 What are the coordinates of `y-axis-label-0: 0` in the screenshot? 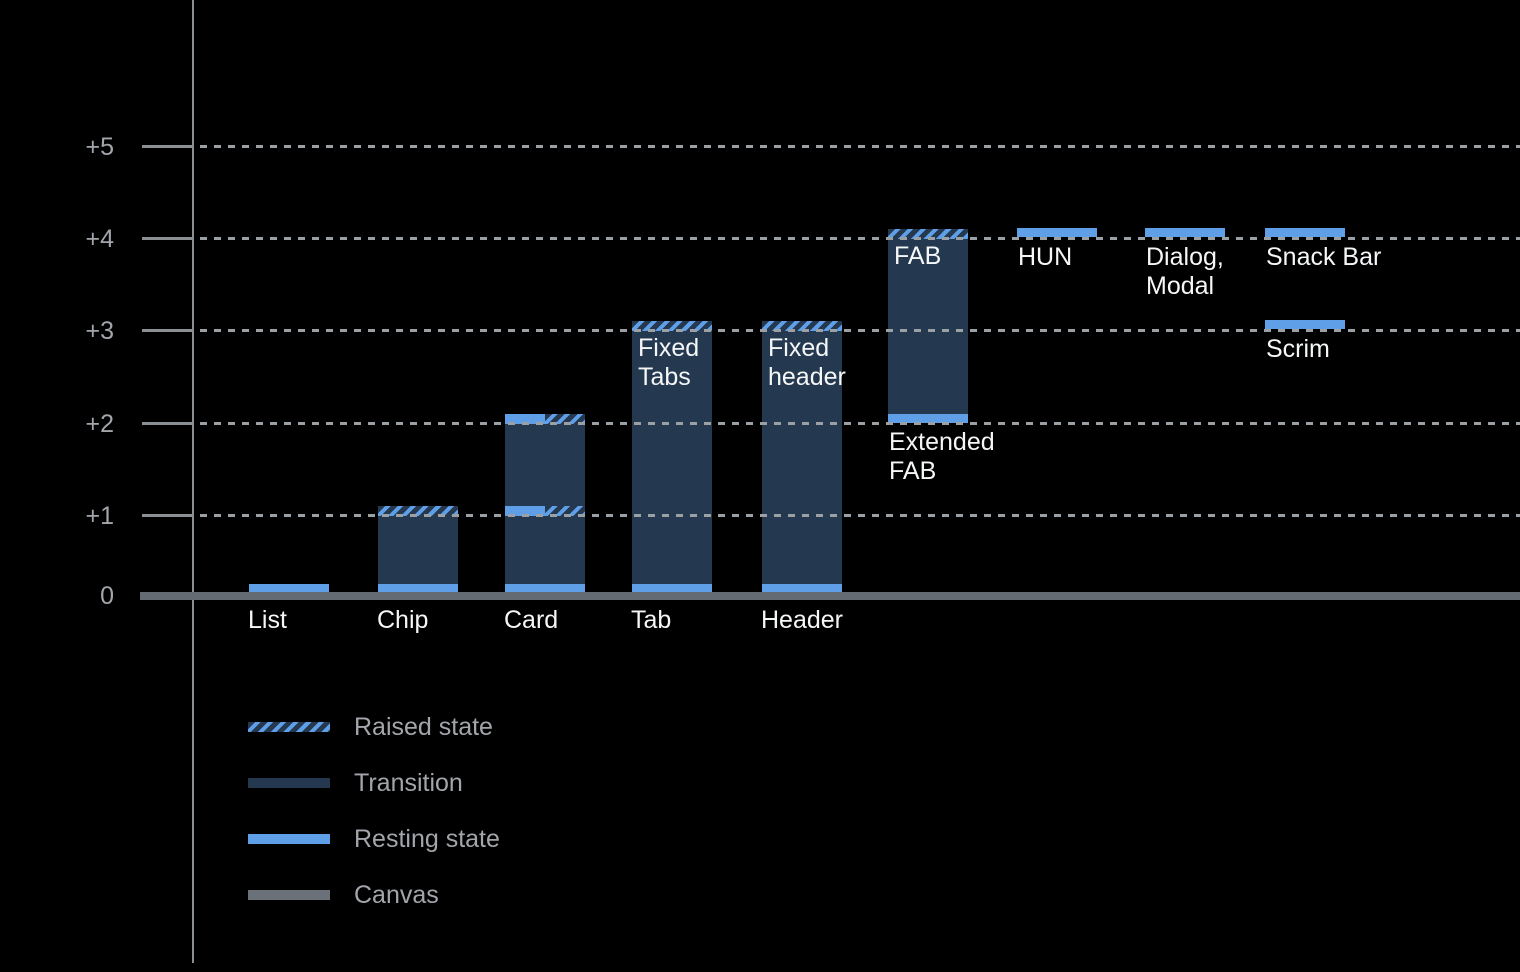 It's located at (107, 596).